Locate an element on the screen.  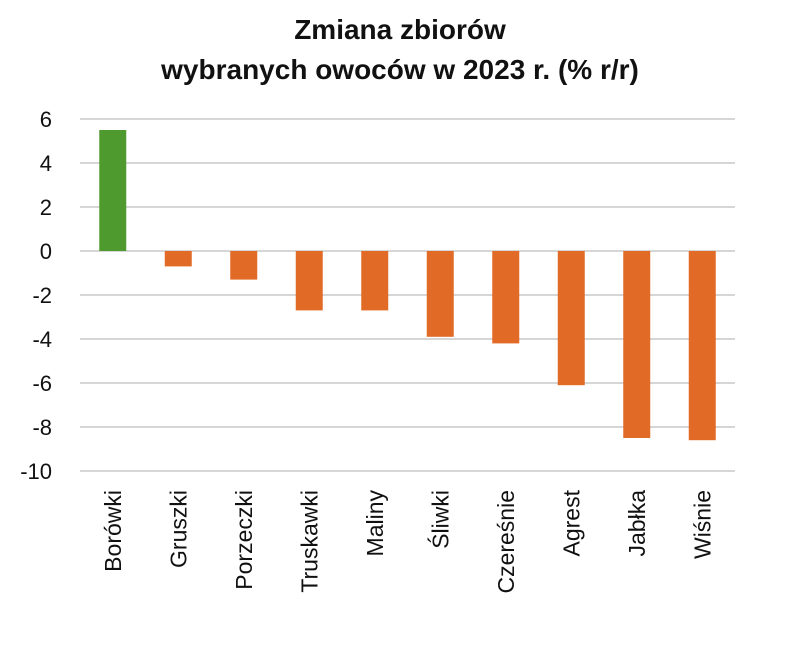
y-tick-label: -4 is located at coordinates (42, 339).